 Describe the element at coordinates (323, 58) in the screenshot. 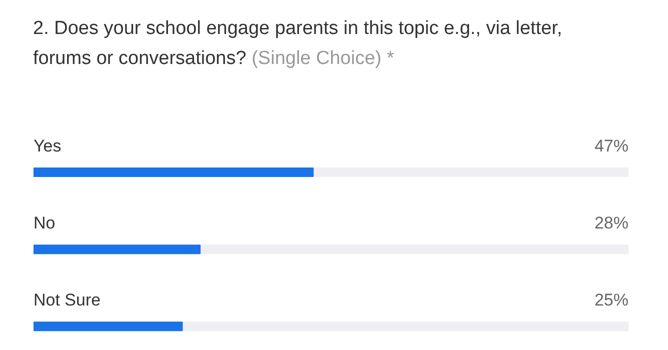

I see `chart-subtitle: (Single Choice) *` at that location.